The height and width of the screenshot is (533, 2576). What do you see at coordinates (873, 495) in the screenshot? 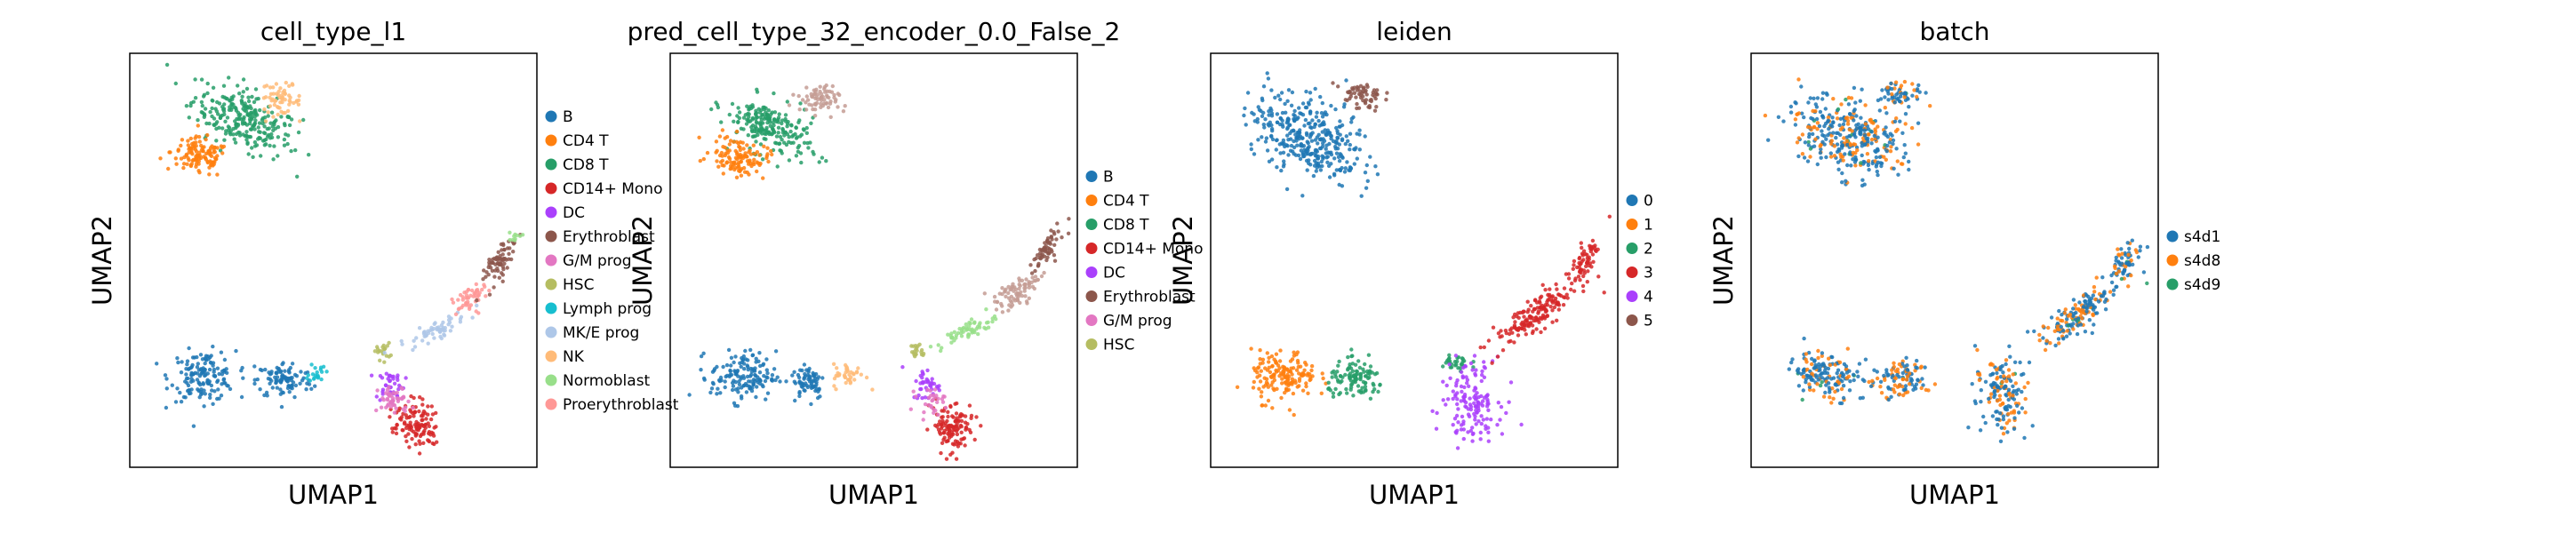
I see `x-axis-label: UMAP1` at bounding box center [873, 495].